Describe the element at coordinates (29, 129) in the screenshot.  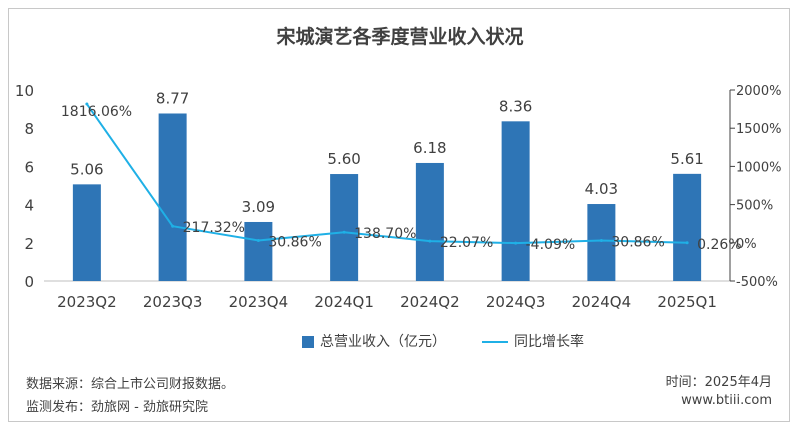
I see `y-left-tick-label: 8` at that location.